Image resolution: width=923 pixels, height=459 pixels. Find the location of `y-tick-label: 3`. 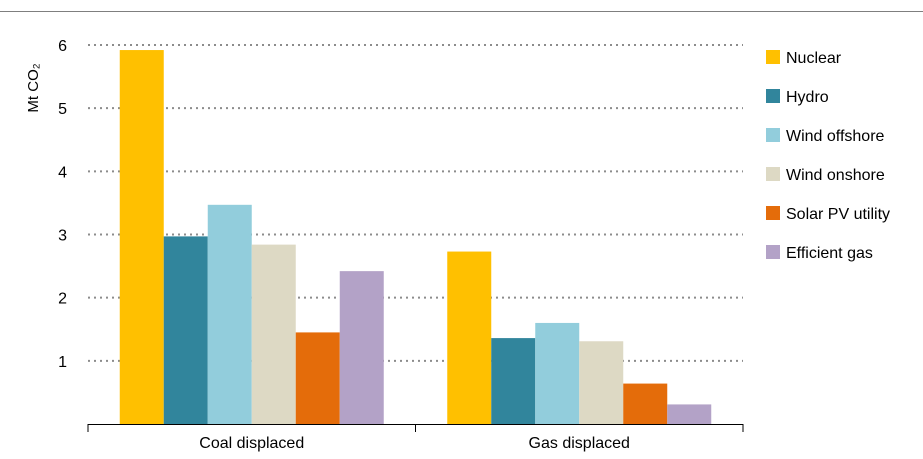

y-tick-label: 3 is located at coordinates (62, 236).